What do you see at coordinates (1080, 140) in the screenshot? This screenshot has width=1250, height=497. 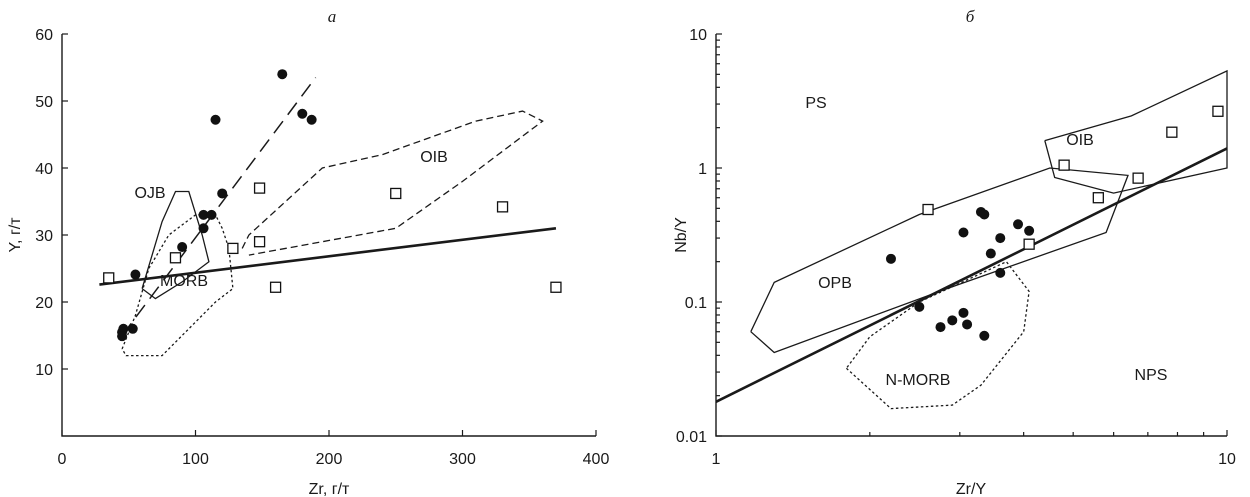 I see `panel-b-field-label-oib: OIB` at bounding box center [1080, 140].